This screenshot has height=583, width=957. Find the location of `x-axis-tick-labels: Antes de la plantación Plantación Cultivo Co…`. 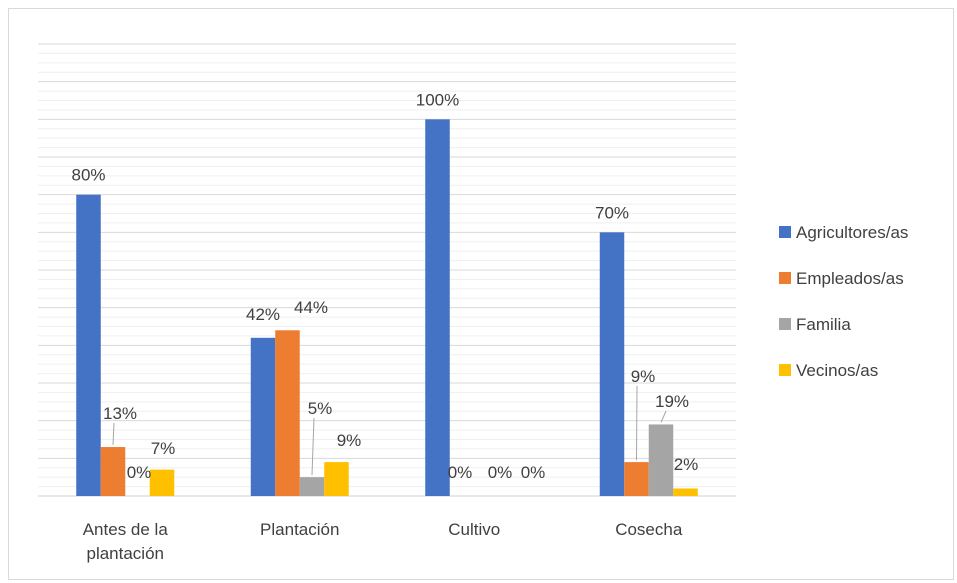

x-axis-tick-labels: Antes de la plantación Plantación Cultivo Co… is located at coordinates (383, 541).